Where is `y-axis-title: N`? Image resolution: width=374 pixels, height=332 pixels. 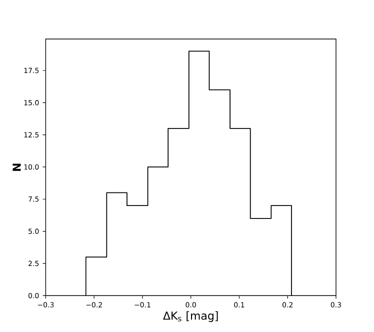 y-axis-title: N is located at coordinates (16, 167).